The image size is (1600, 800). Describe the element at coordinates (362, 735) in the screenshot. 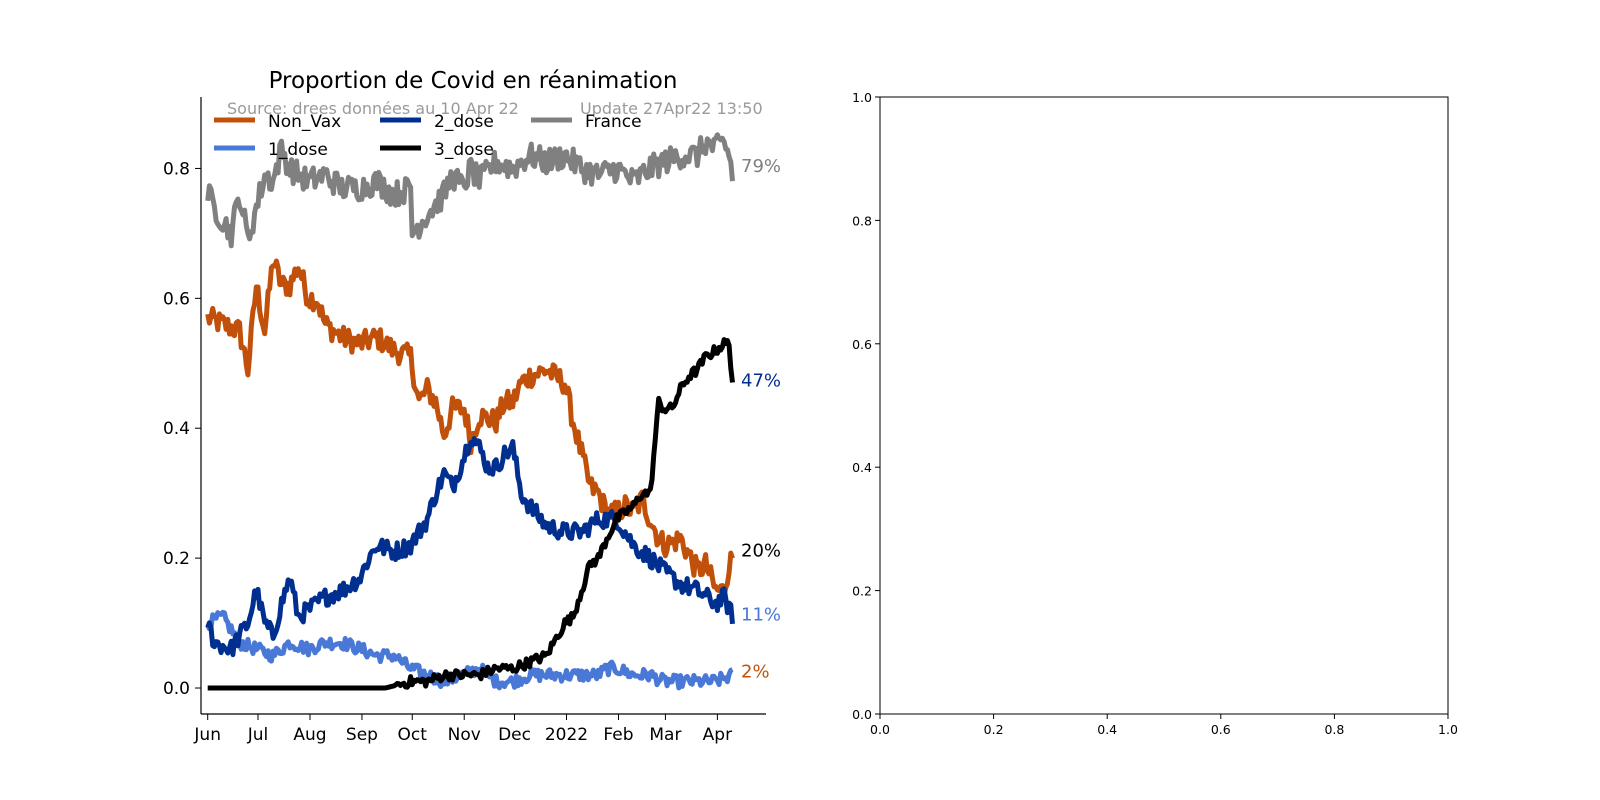

I see `x-tick-label: Sep` at that location.